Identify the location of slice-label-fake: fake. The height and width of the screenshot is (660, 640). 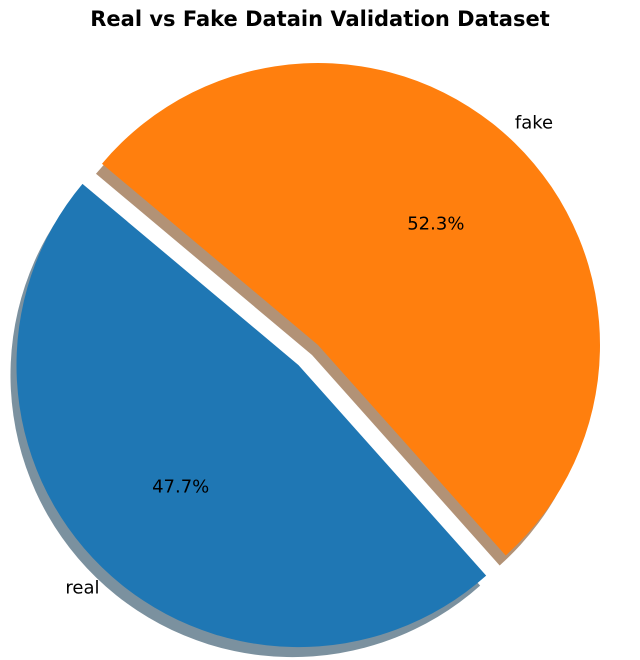
(534, 122).